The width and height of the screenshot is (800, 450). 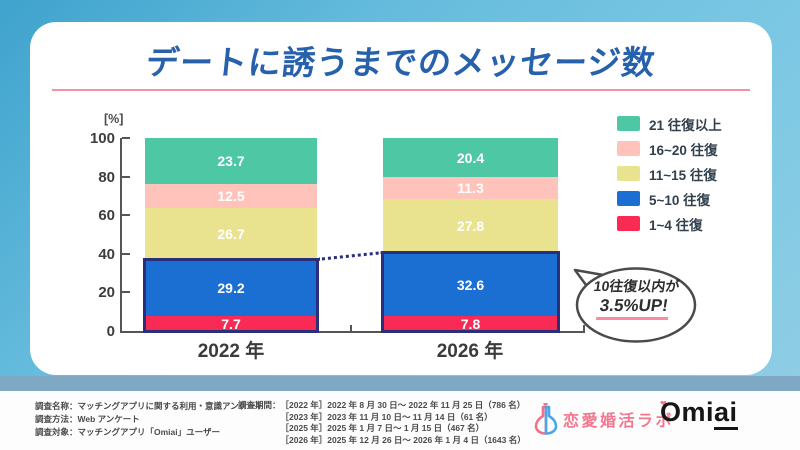 I want to click on legend-item: 16~20 往復, so click(x=669, y=149).